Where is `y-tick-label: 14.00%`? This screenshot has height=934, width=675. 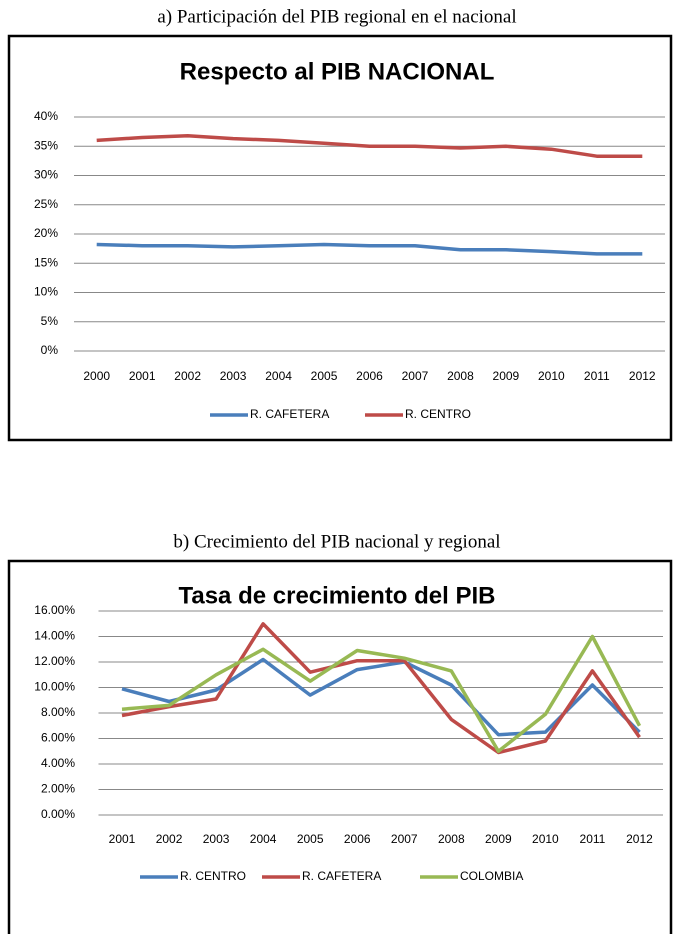 y-tick-label: 14.00% is located at coordinates (54, 636).